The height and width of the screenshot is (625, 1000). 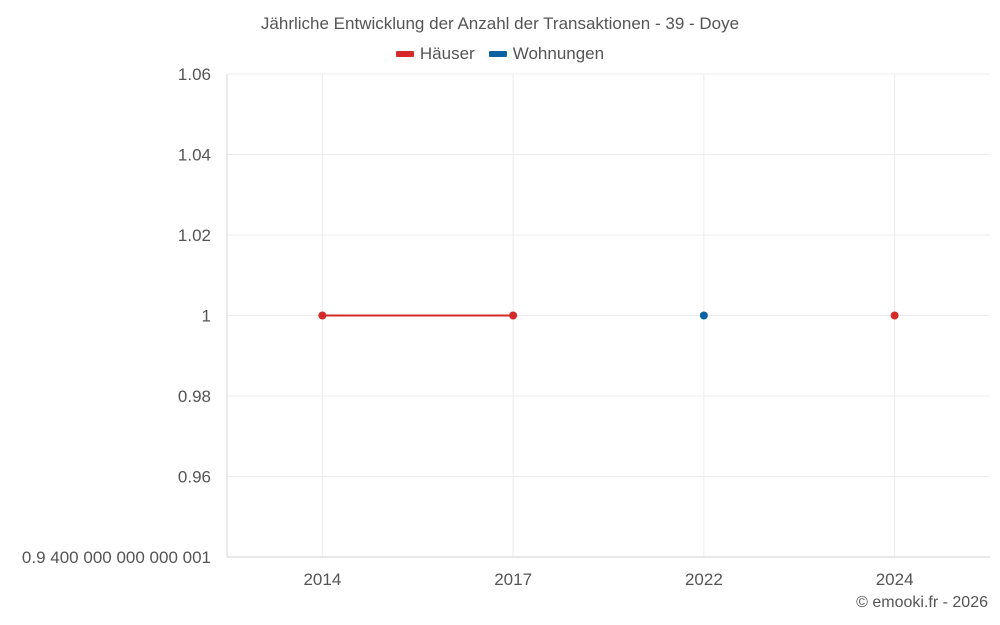 I want to click on y-tick-label: 1.02, so click(x=194, y=235).